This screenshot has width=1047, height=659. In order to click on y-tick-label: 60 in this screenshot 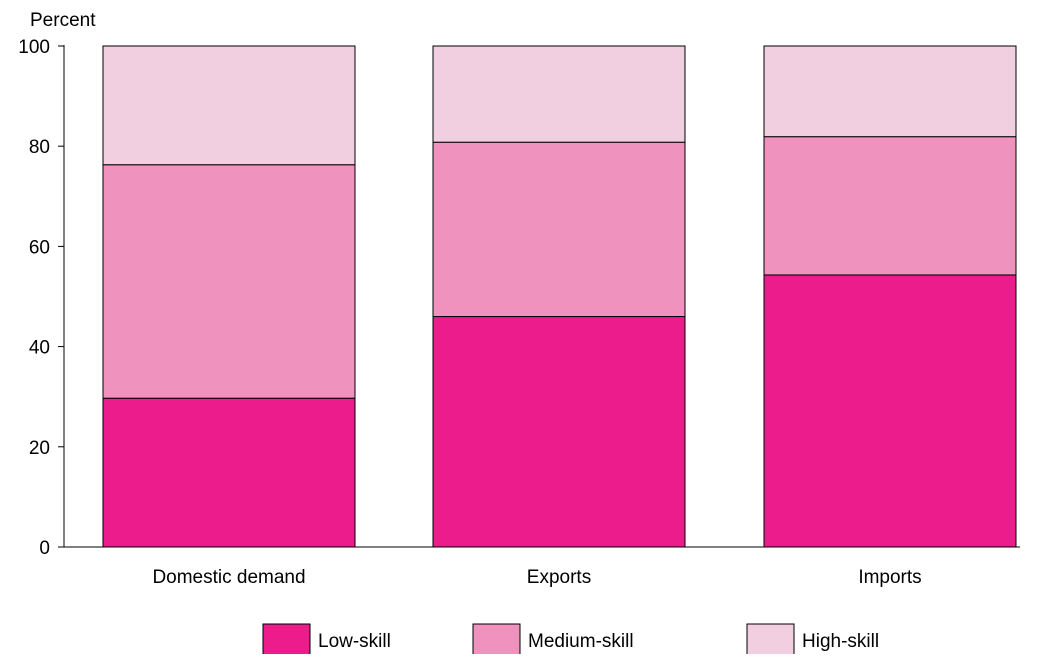, I will do `click(39, 247)`.